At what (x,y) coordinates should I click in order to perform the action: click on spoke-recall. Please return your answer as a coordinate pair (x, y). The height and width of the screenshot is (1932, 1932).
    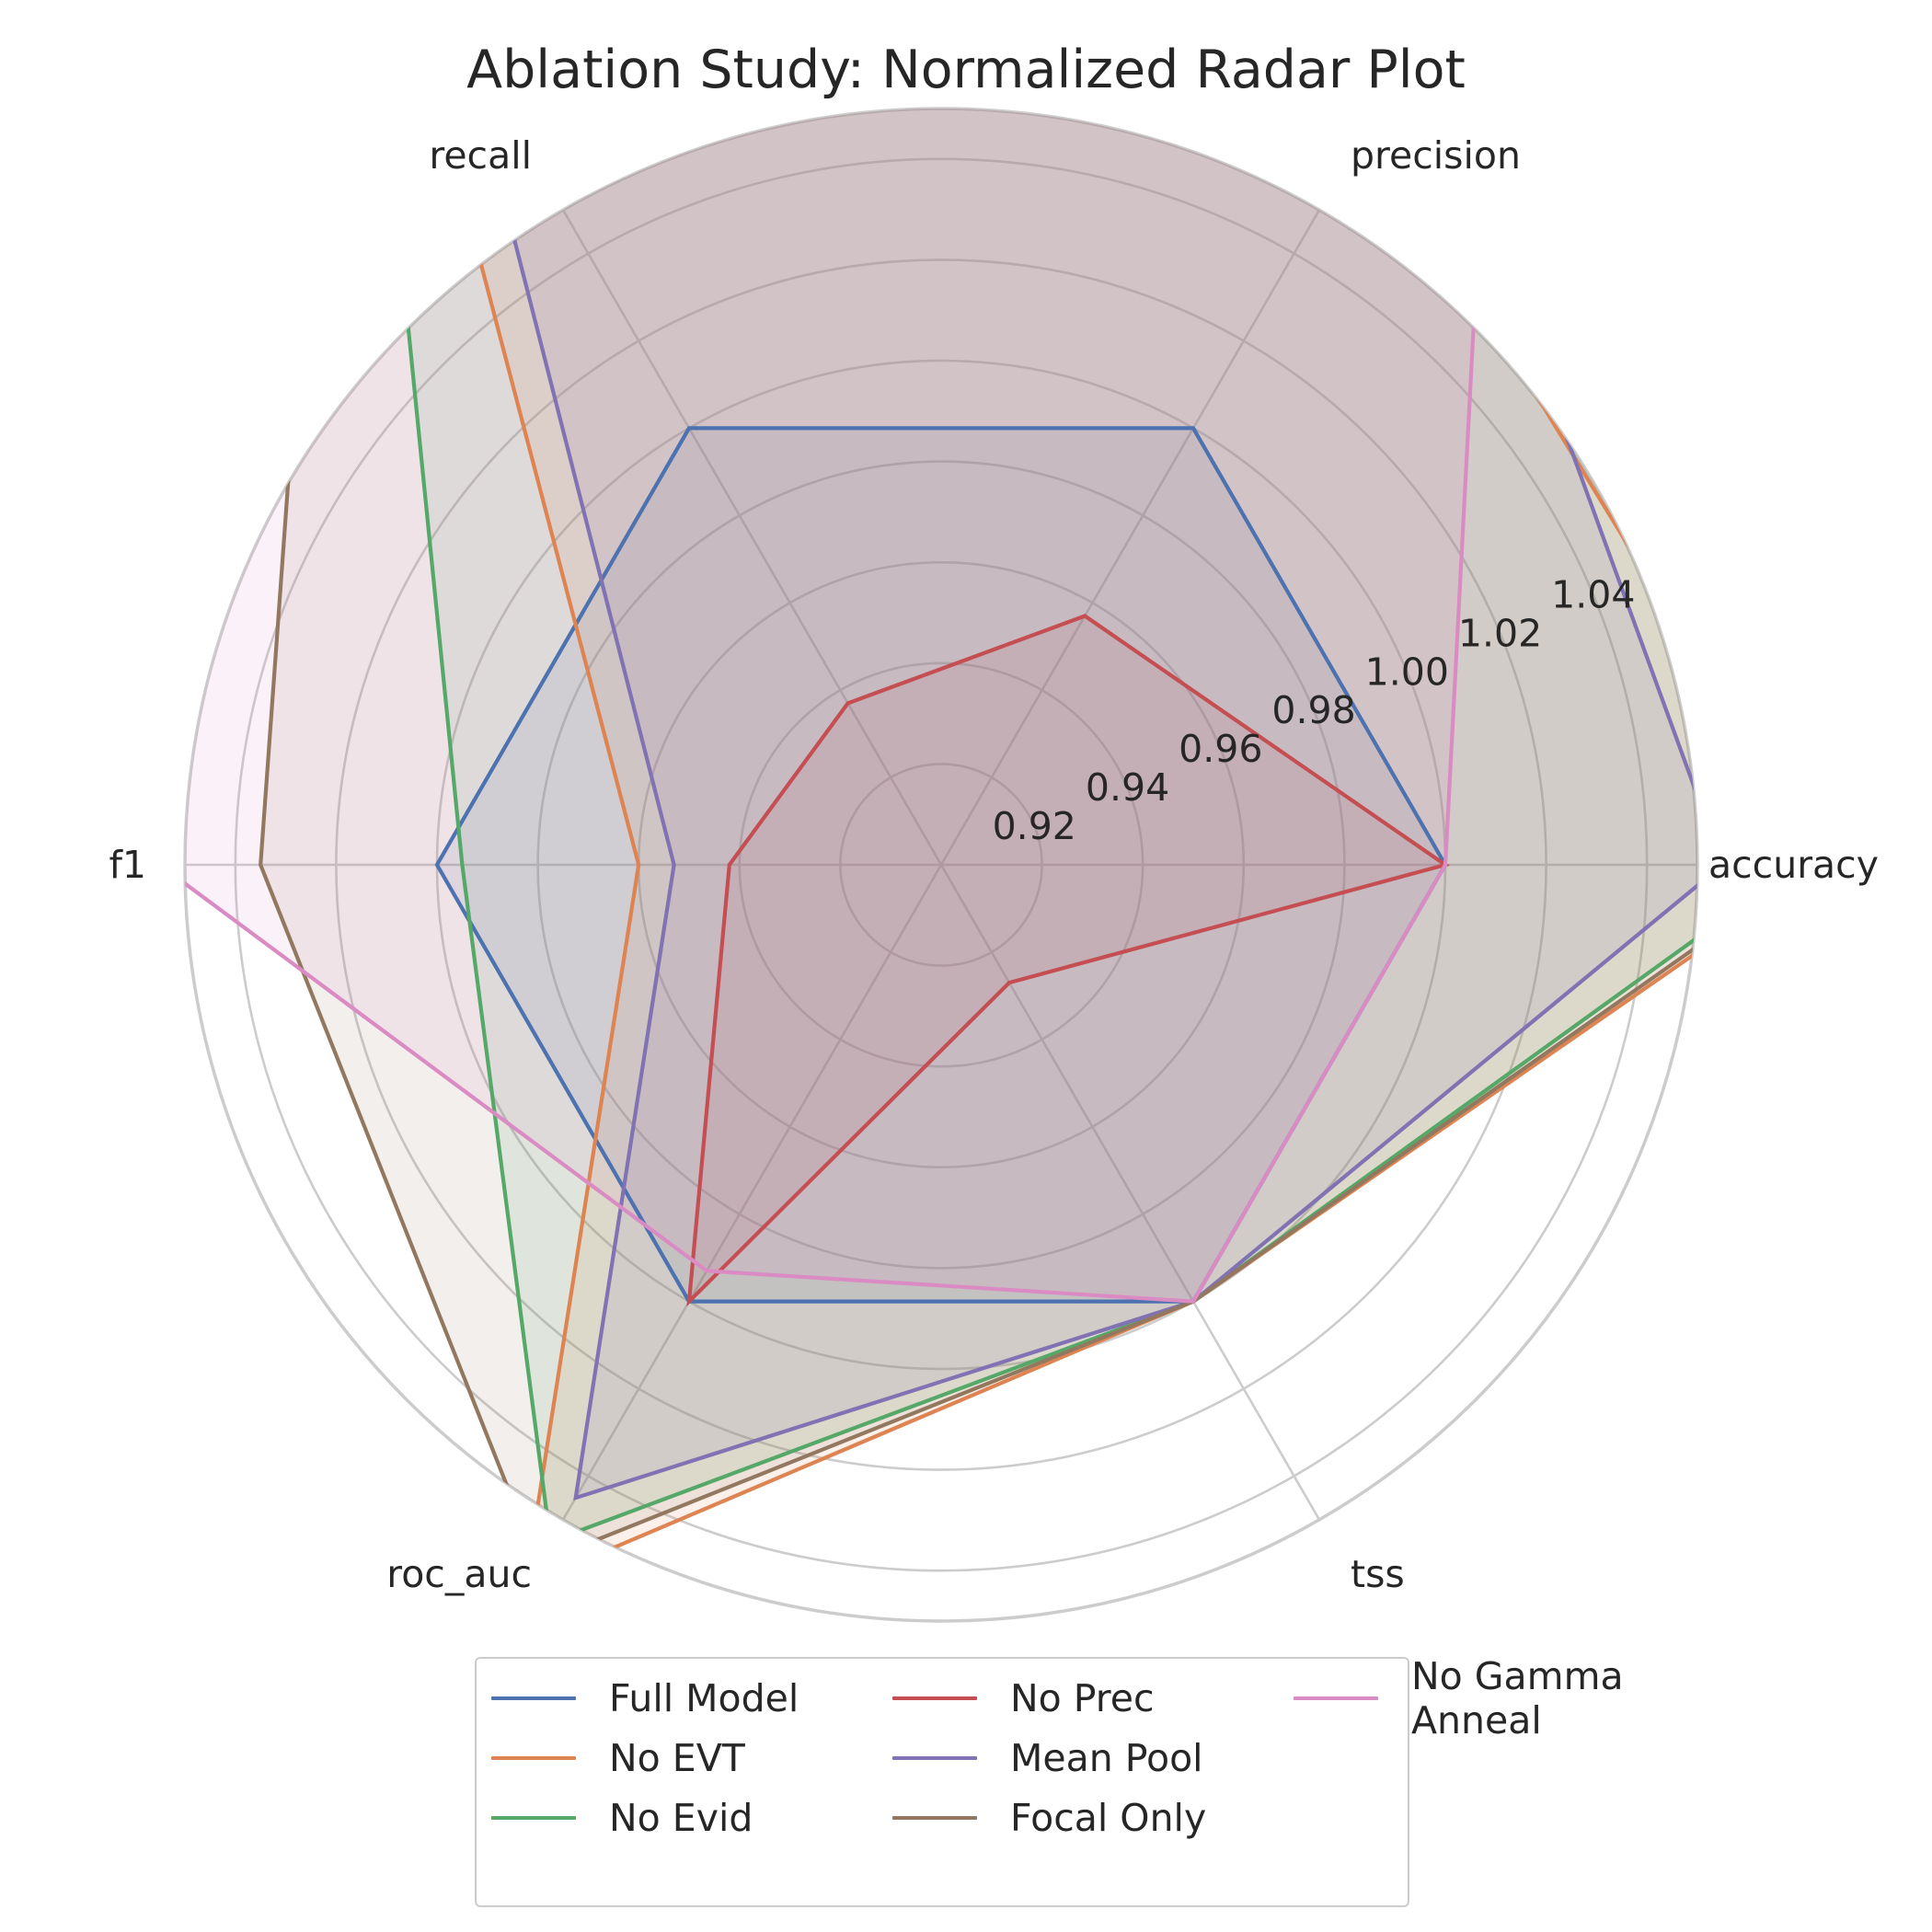
    Looking at the image, I should click on (752, 537).